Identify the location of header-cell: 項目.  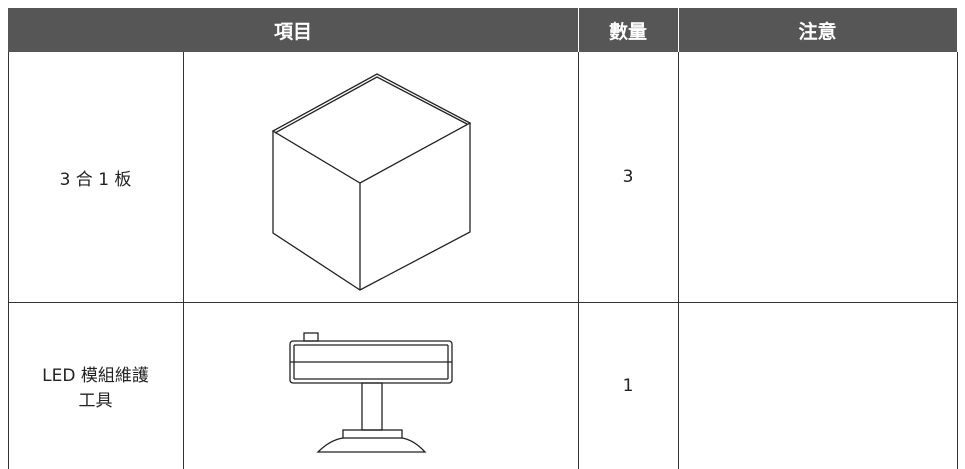
(293, 30).